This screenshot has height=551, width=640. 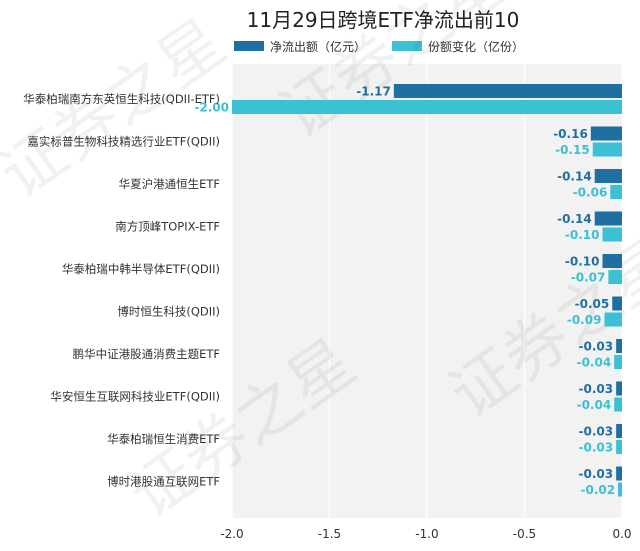 What do you see at coordinates (524, 534) in the screenshot?
I see `x-tick-label: -0.5` at bounding box center [524, 534].